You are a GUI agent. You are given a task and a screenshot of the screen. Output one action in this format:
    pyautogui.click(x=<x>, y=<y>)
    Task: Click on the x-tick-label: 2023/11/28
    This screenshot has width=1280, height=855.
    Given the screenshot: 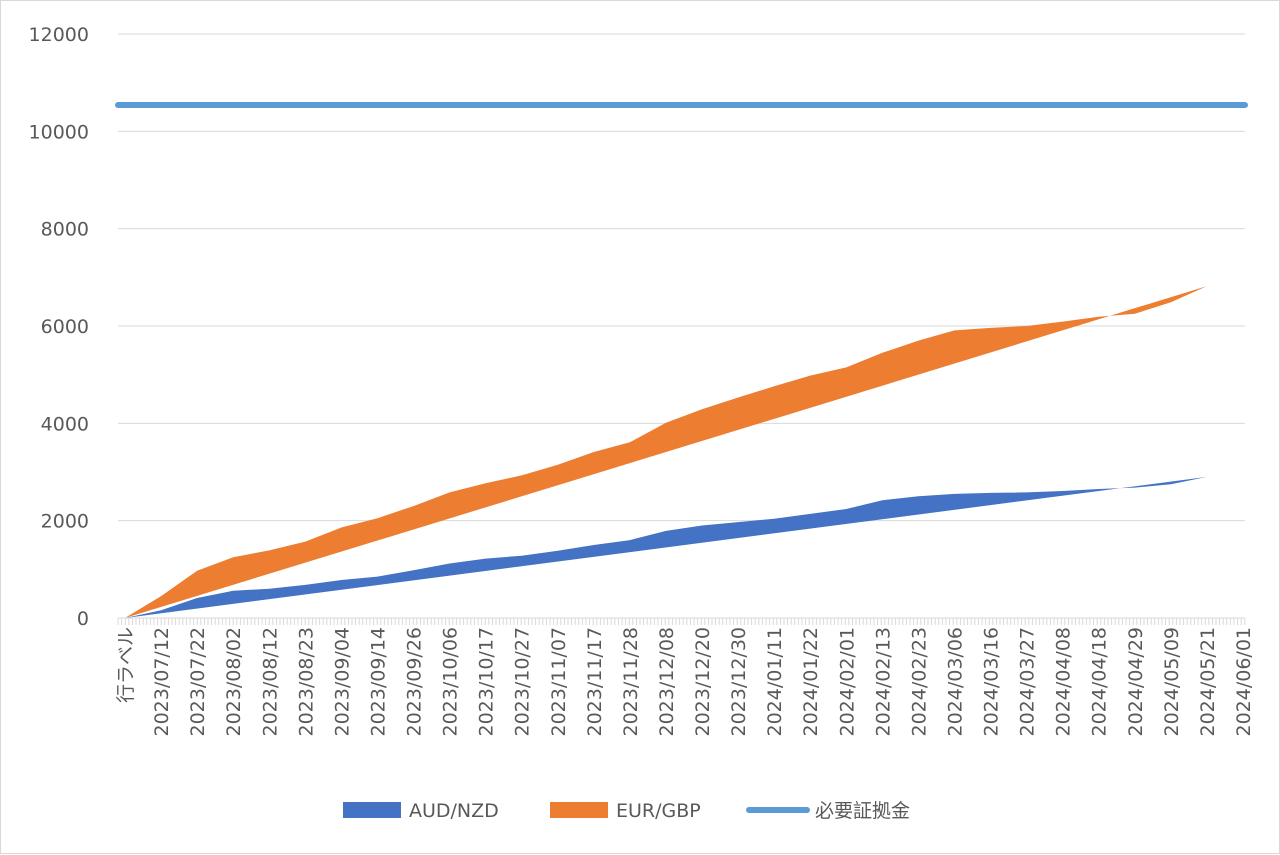 What is the action you would take?
    pyautogui.click(x=631, y=682)
    